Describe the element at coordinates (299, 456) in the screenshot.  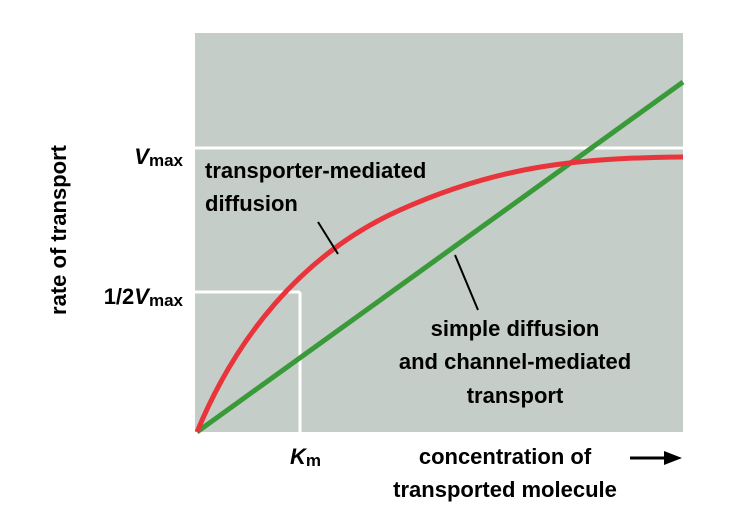
I see `symbol: K` at that location.